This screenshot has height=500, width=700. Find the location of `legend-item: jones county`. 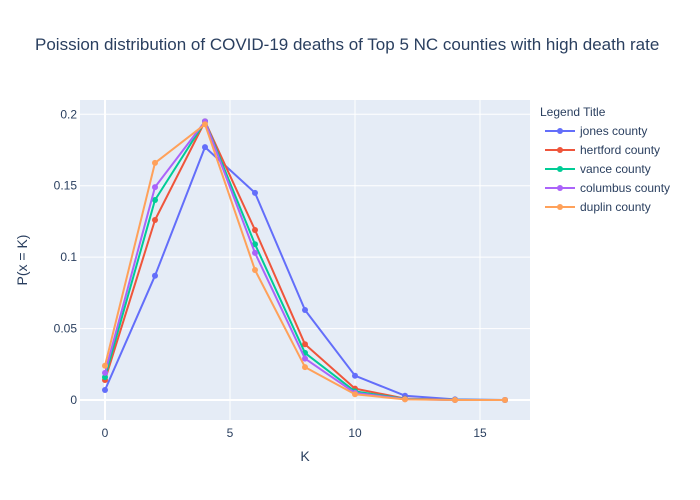

legend-item: jones county is located at coordinates (596, 131).